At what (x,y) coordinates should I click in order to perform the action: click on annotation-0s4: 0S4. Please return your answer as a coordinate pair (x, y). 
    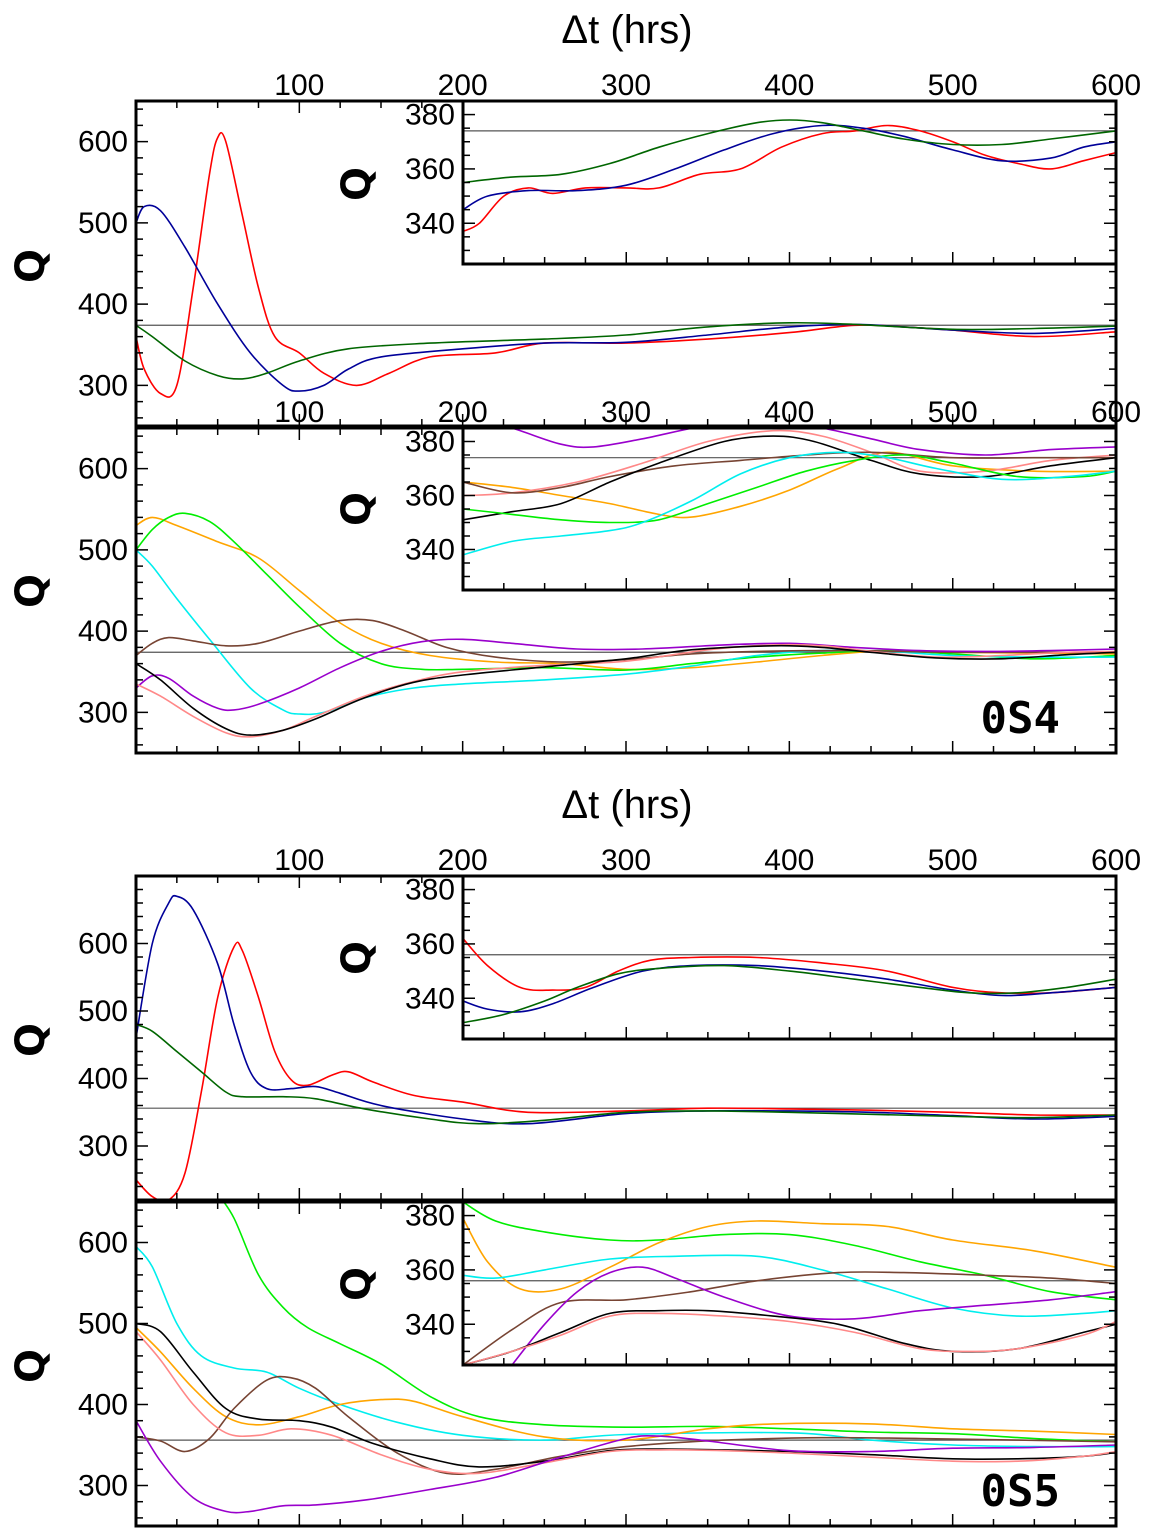
    Looking at the image, I should click on (1020, 718).